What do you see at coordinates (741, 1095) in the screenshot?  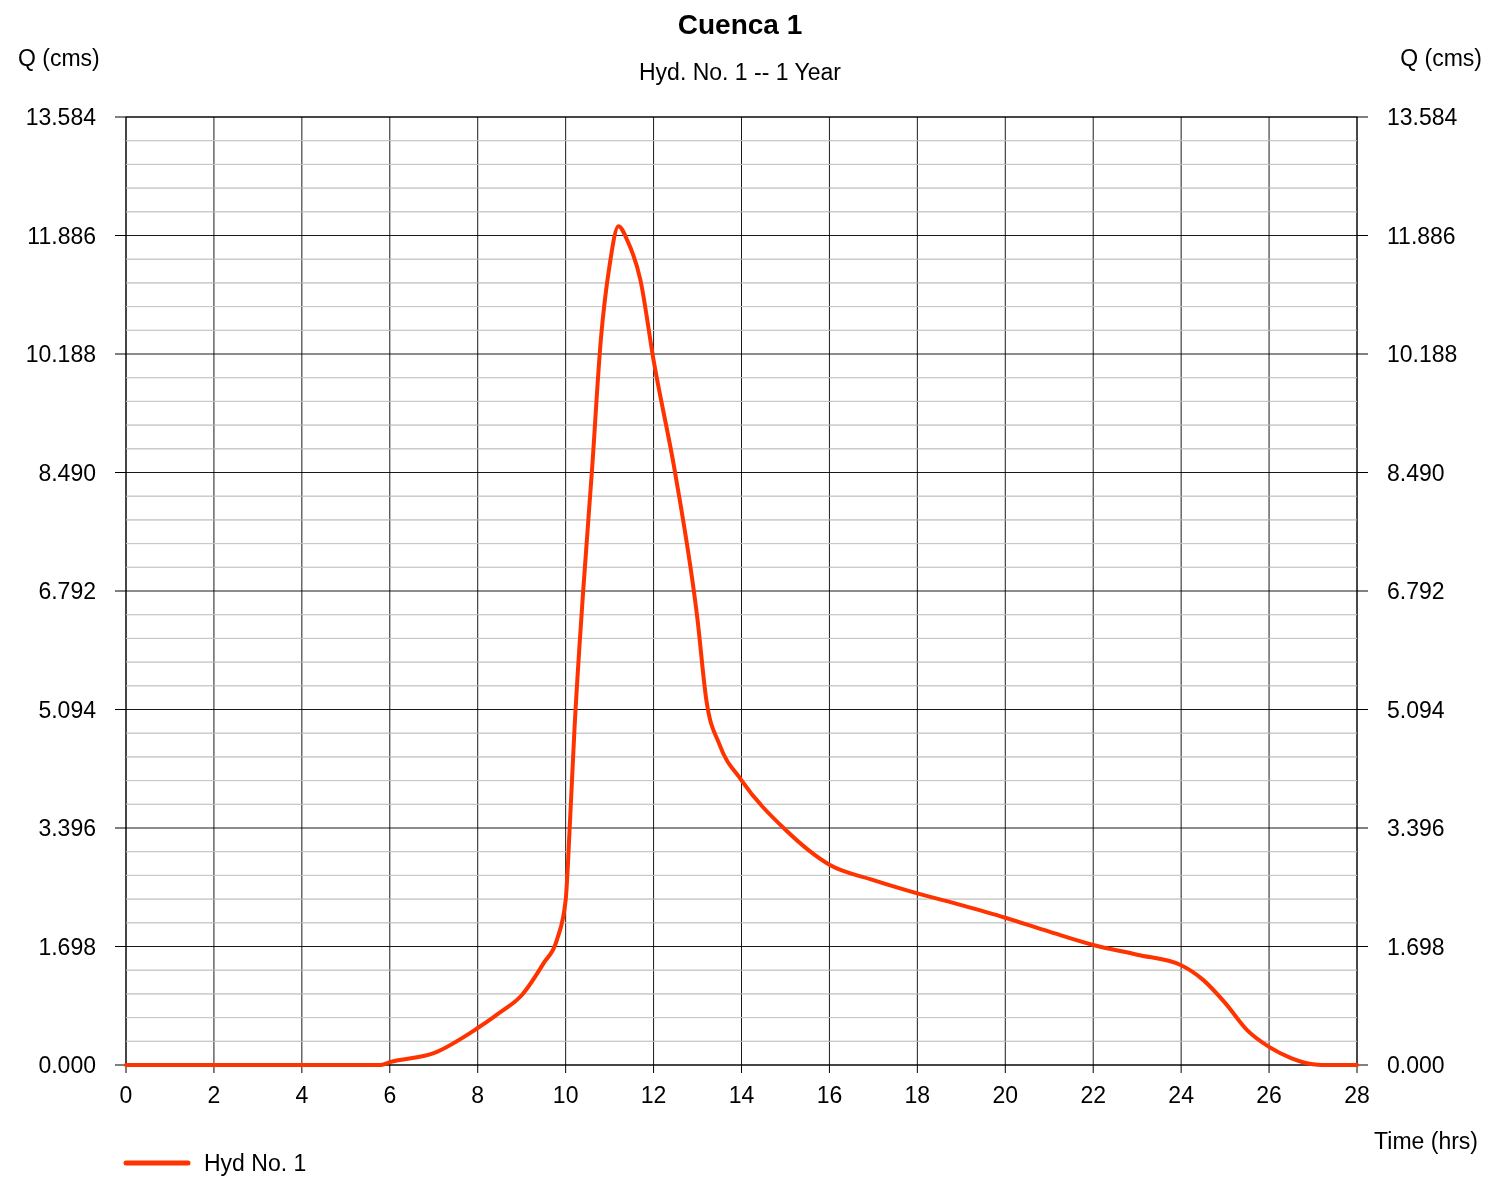 I see `x-tick-label: 14` at bounding box center [741, 1095].